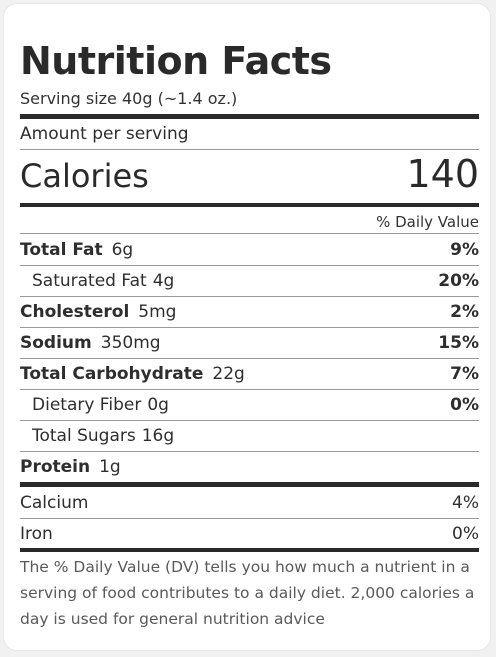 The image size is (496, 657). Describe the element at coordinates (129, 98) in the screenshot. I see `serving-size: Serving size 40g (~1.4 oz.)` at that location.